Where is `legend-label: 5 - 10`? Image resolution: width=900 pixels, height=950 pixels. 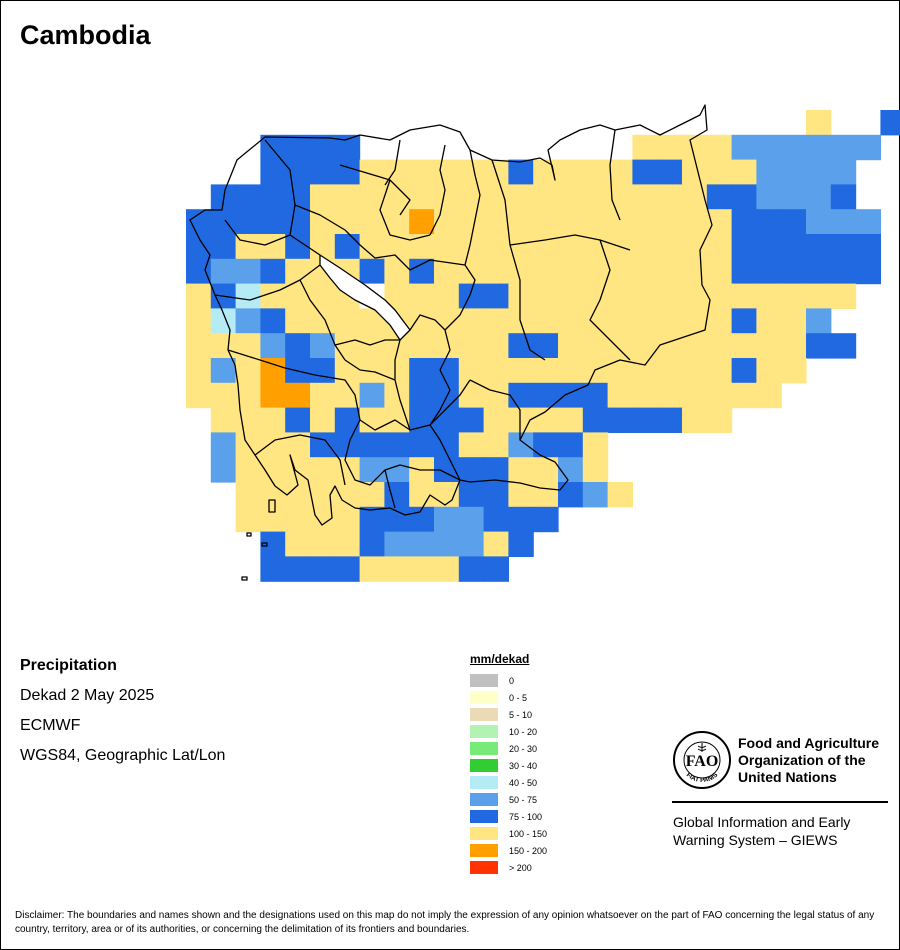 legend-label: 5 - 10 is located at coordinates (521, 714).